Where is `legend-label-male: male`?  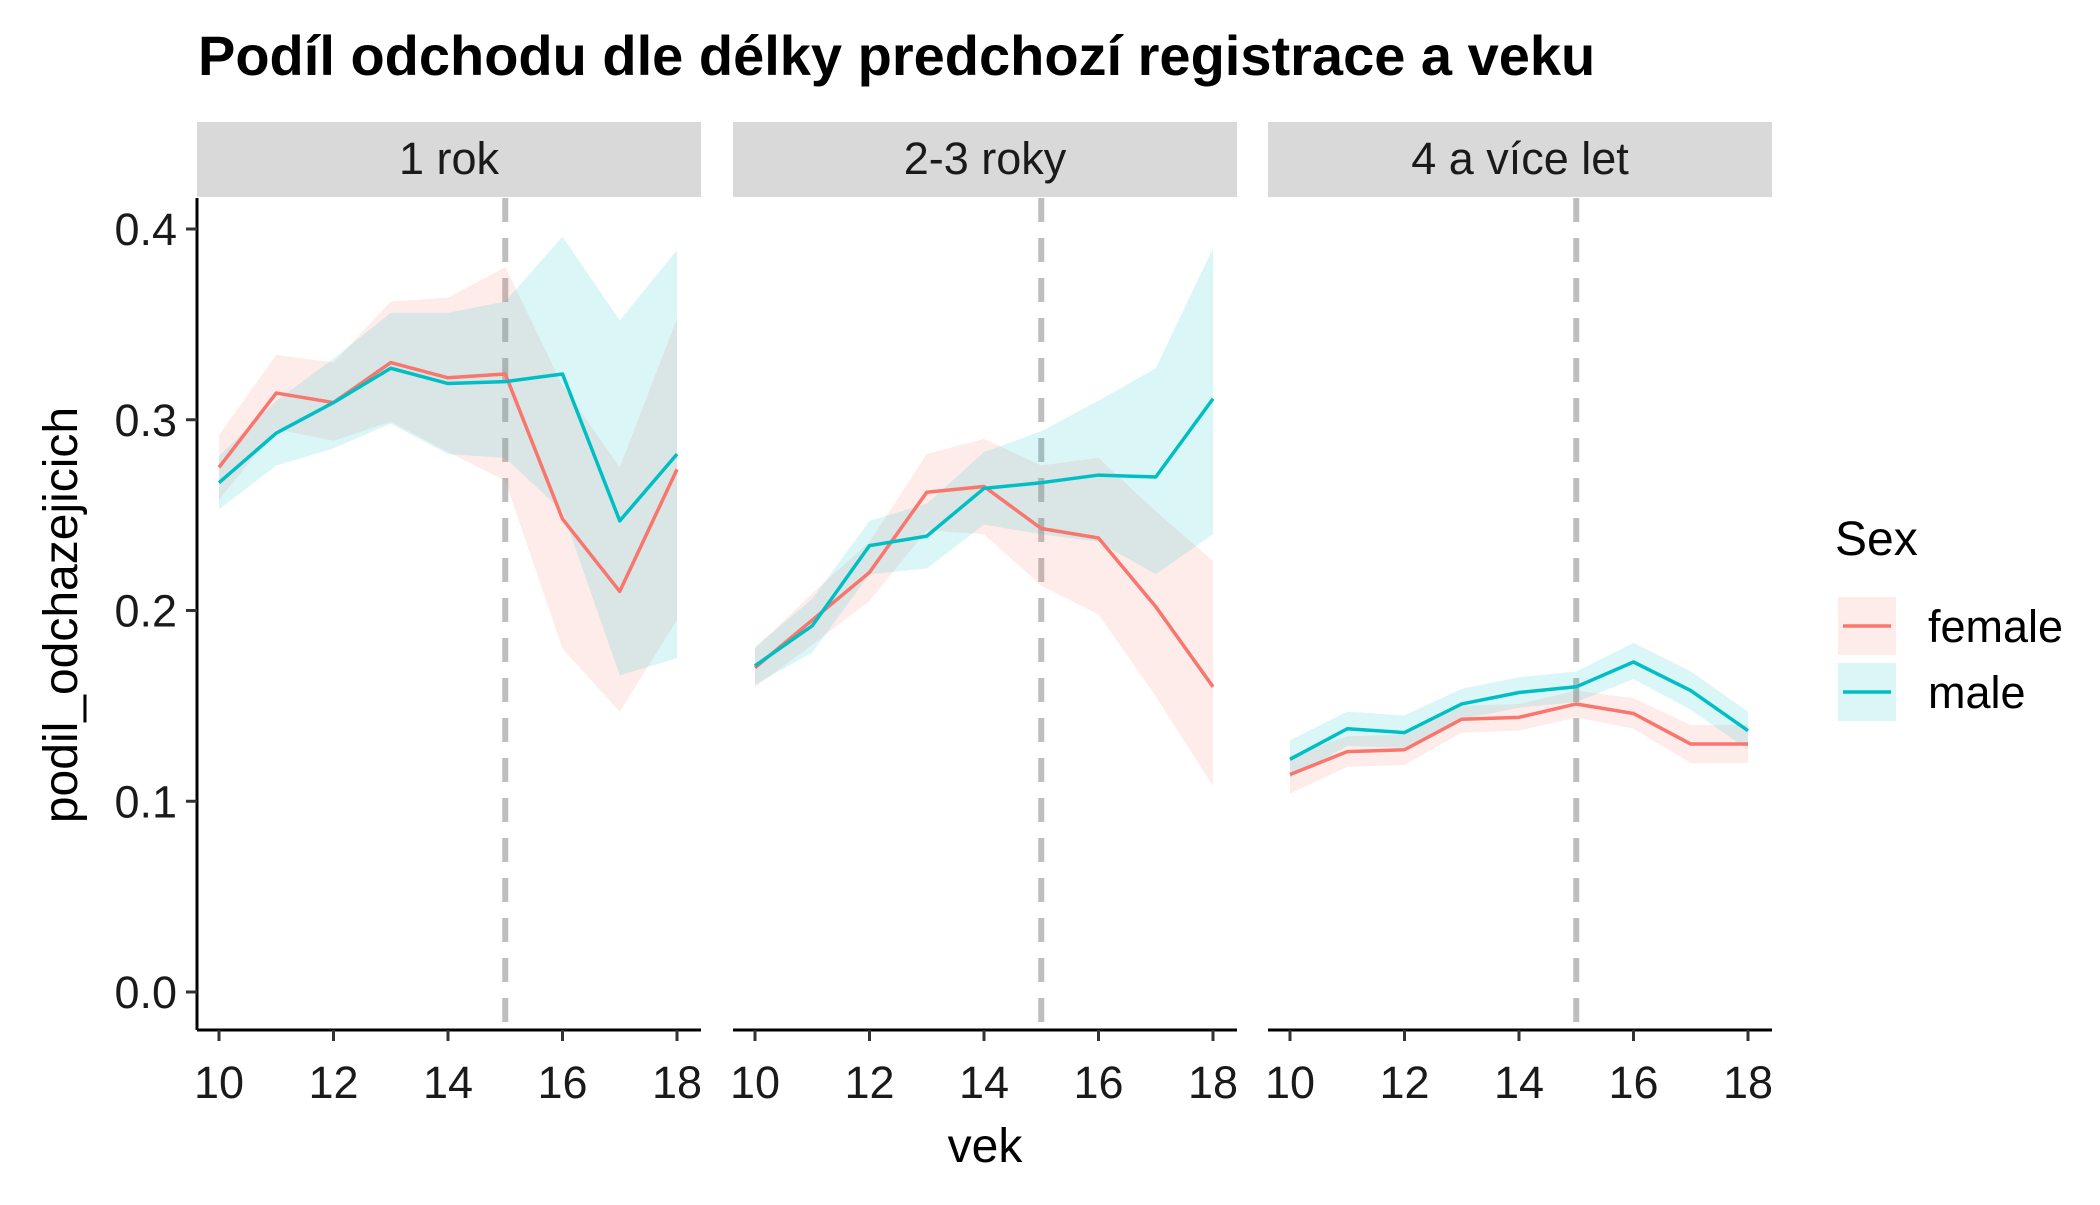 legend-label-male: male is located at coordinates (1977, 692).